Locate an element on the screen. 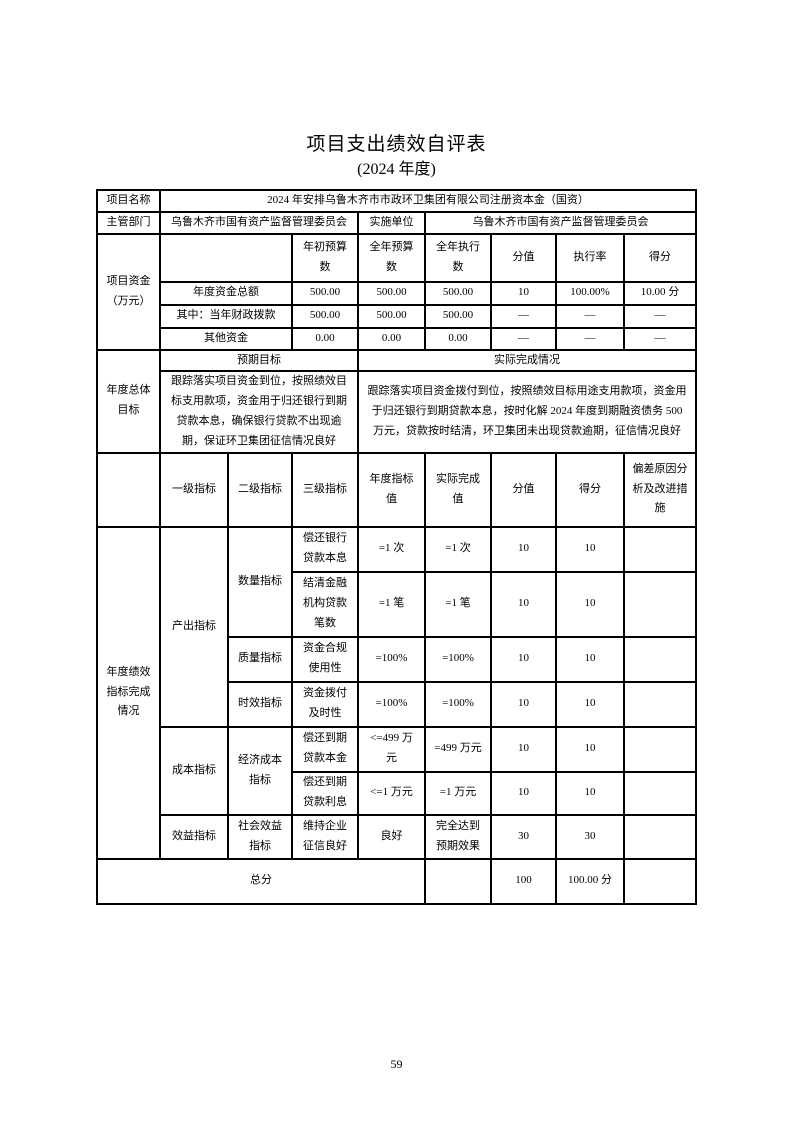 This screenshot has height=1122, width=793. impl-unit-label: 实施单位 is located at coordinates (391, 222).